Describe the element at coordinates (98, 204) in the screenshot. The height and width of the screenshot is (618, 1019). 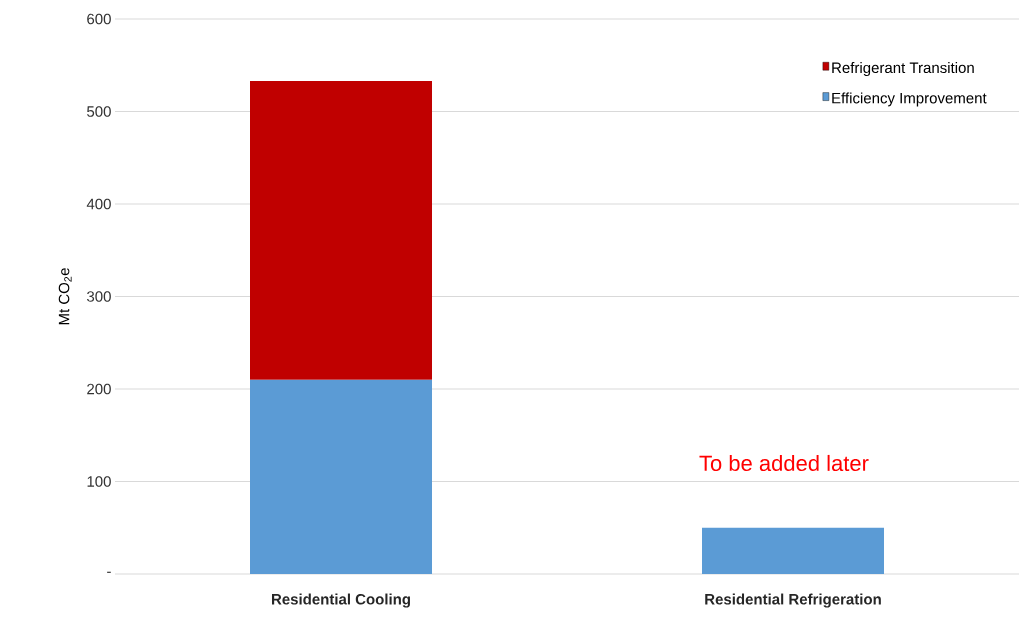
I see `y-tick-label: 400` at that location.